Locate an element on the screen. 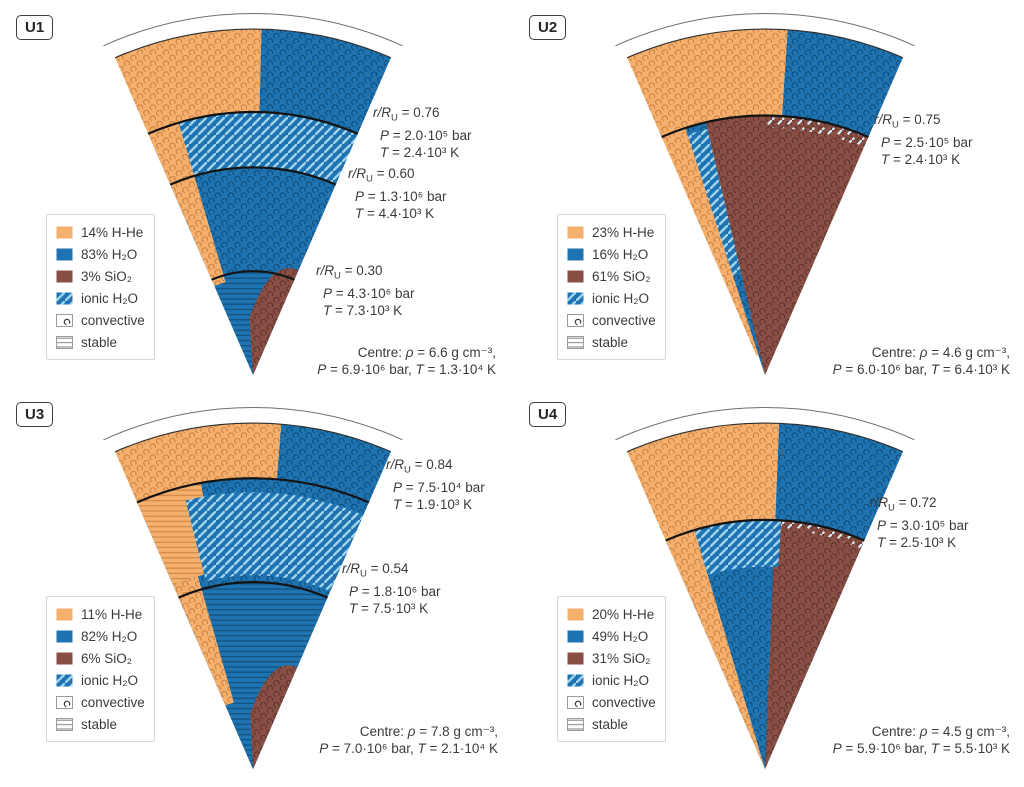  temperature-value: = 7.3·10³ K is located at coordinates (367, 310).